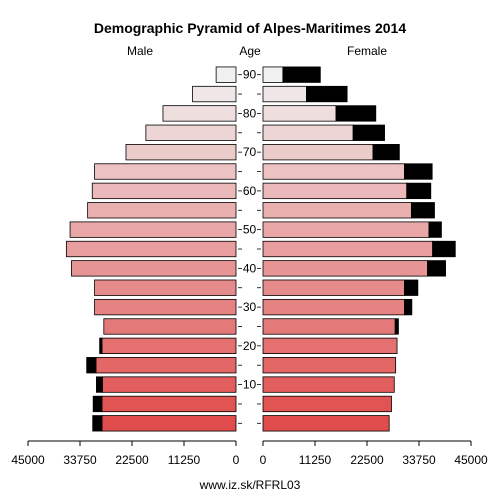  Describe the element at coordinates (315, 460) in the screenshot. I see `female-x-tick-label: 11250` at that location.